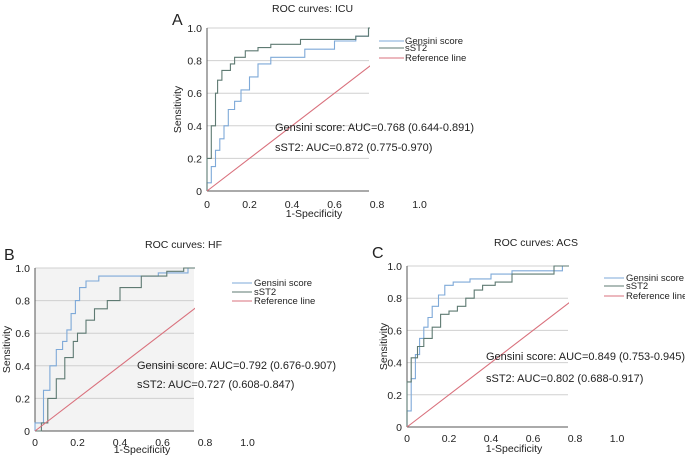  Describe the element at coordinates (353, 148) in the screenshot. I see `auc-annotation: sST2: AUC=0.872 (0.775-0.970)` at that location.